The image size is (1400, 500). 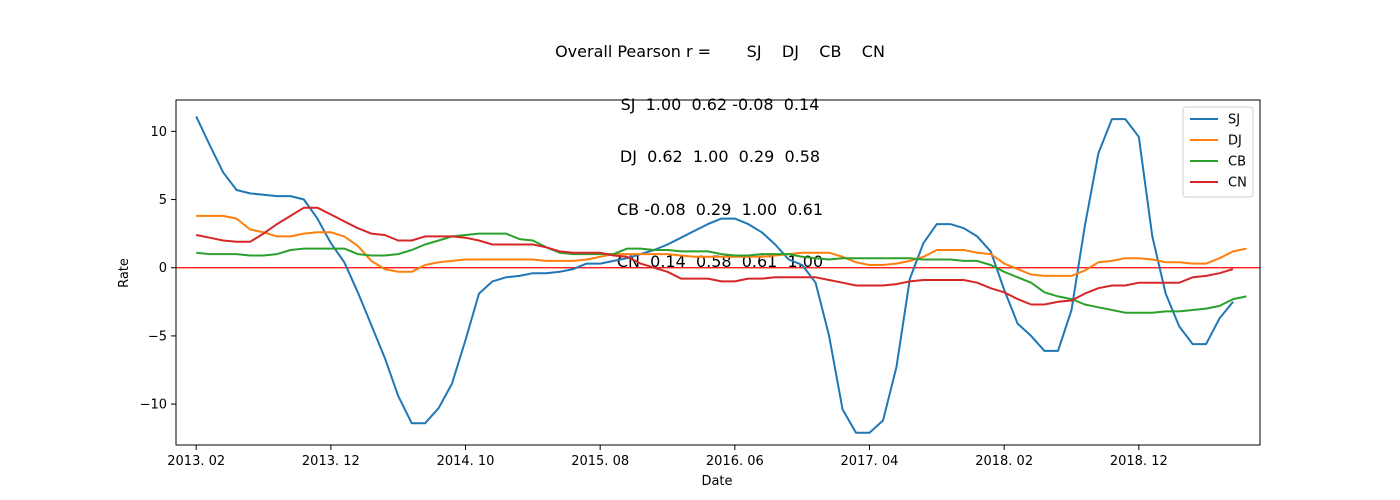 I want to click on y-tick-label: 0, so click(x=163, y=268).